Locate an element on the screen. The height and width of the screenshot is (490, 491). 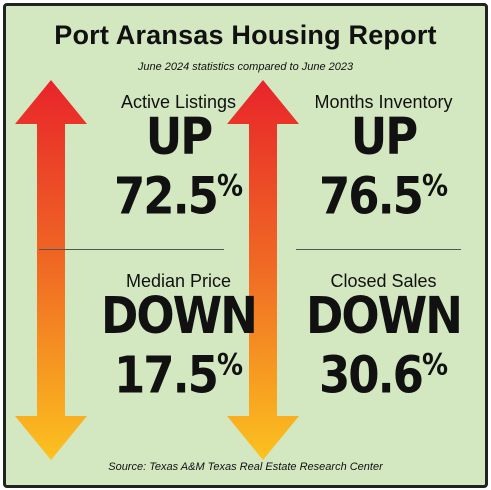
stat-closed-sales: Closed Sales DOWN 30.6% is located at coordinates (383, 338).